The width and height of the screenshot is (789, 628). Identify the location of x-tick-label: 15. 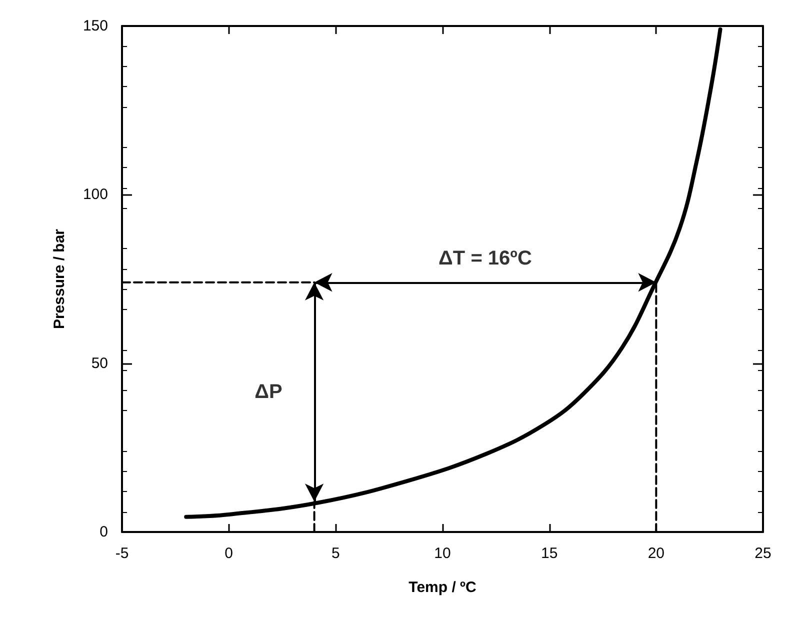
(549, 553).